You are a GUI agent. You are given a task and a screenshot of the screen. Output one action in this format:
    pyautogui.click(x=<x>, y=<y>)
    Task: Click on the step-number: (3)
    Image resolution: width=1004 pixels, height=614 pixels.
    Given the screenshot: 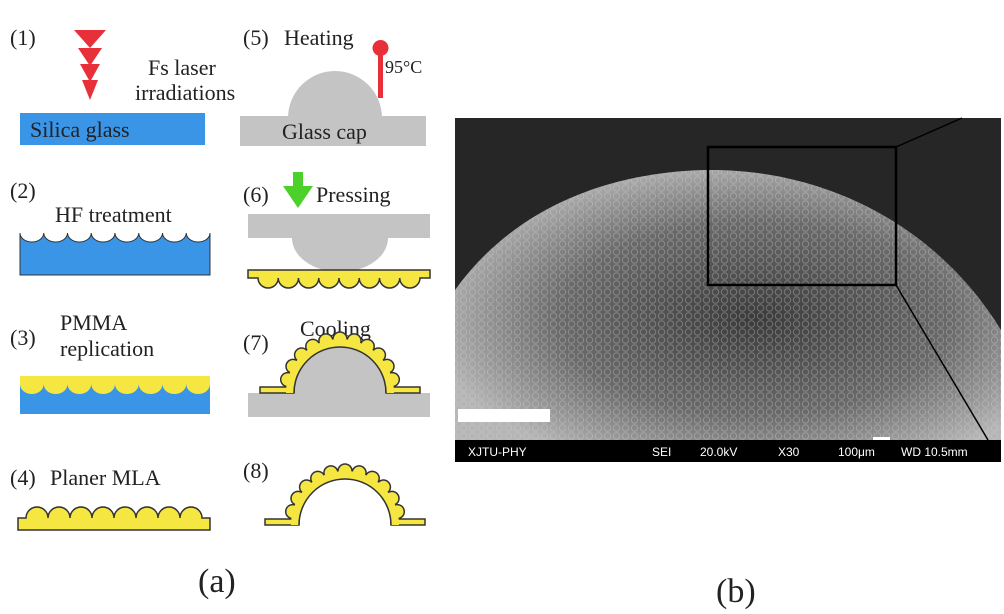 What is the action you would take?
    pyautogui.click(x=23, y=337)
    